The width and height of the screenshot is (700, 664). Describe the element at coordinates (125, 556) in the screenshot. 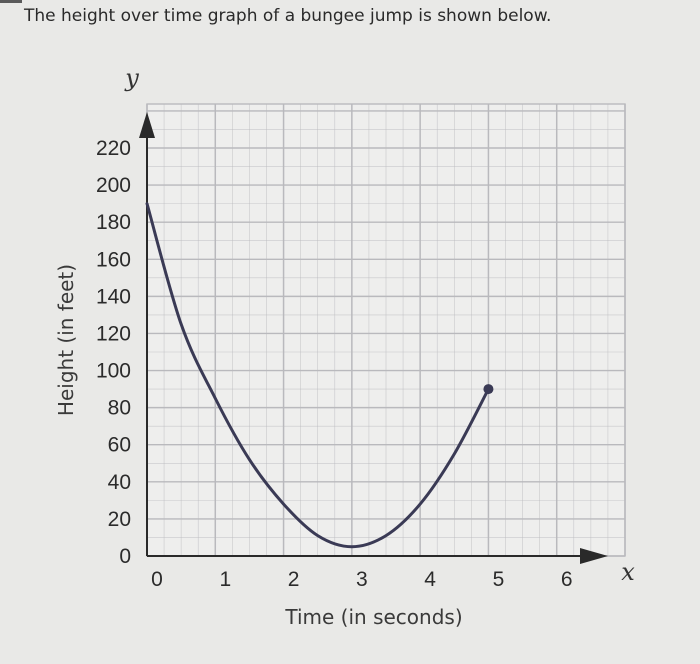

I see `y-tick-label: 0` at that location.